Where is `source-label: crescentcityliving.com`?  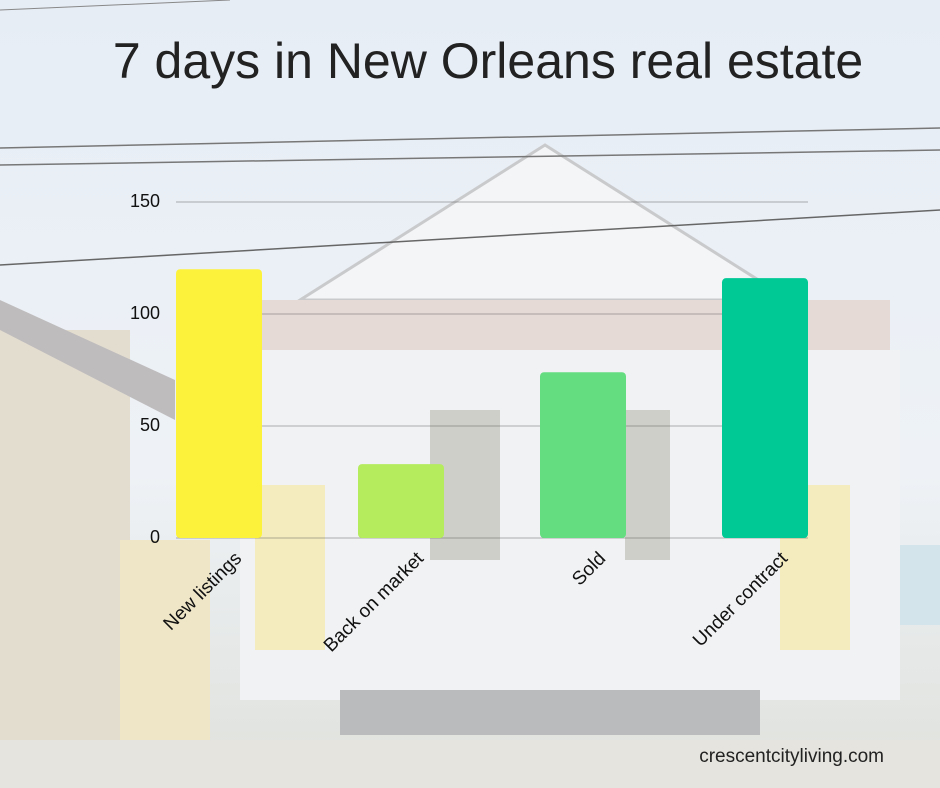
source-label: crescentcityliving.com is located at coordinates (791, 756).